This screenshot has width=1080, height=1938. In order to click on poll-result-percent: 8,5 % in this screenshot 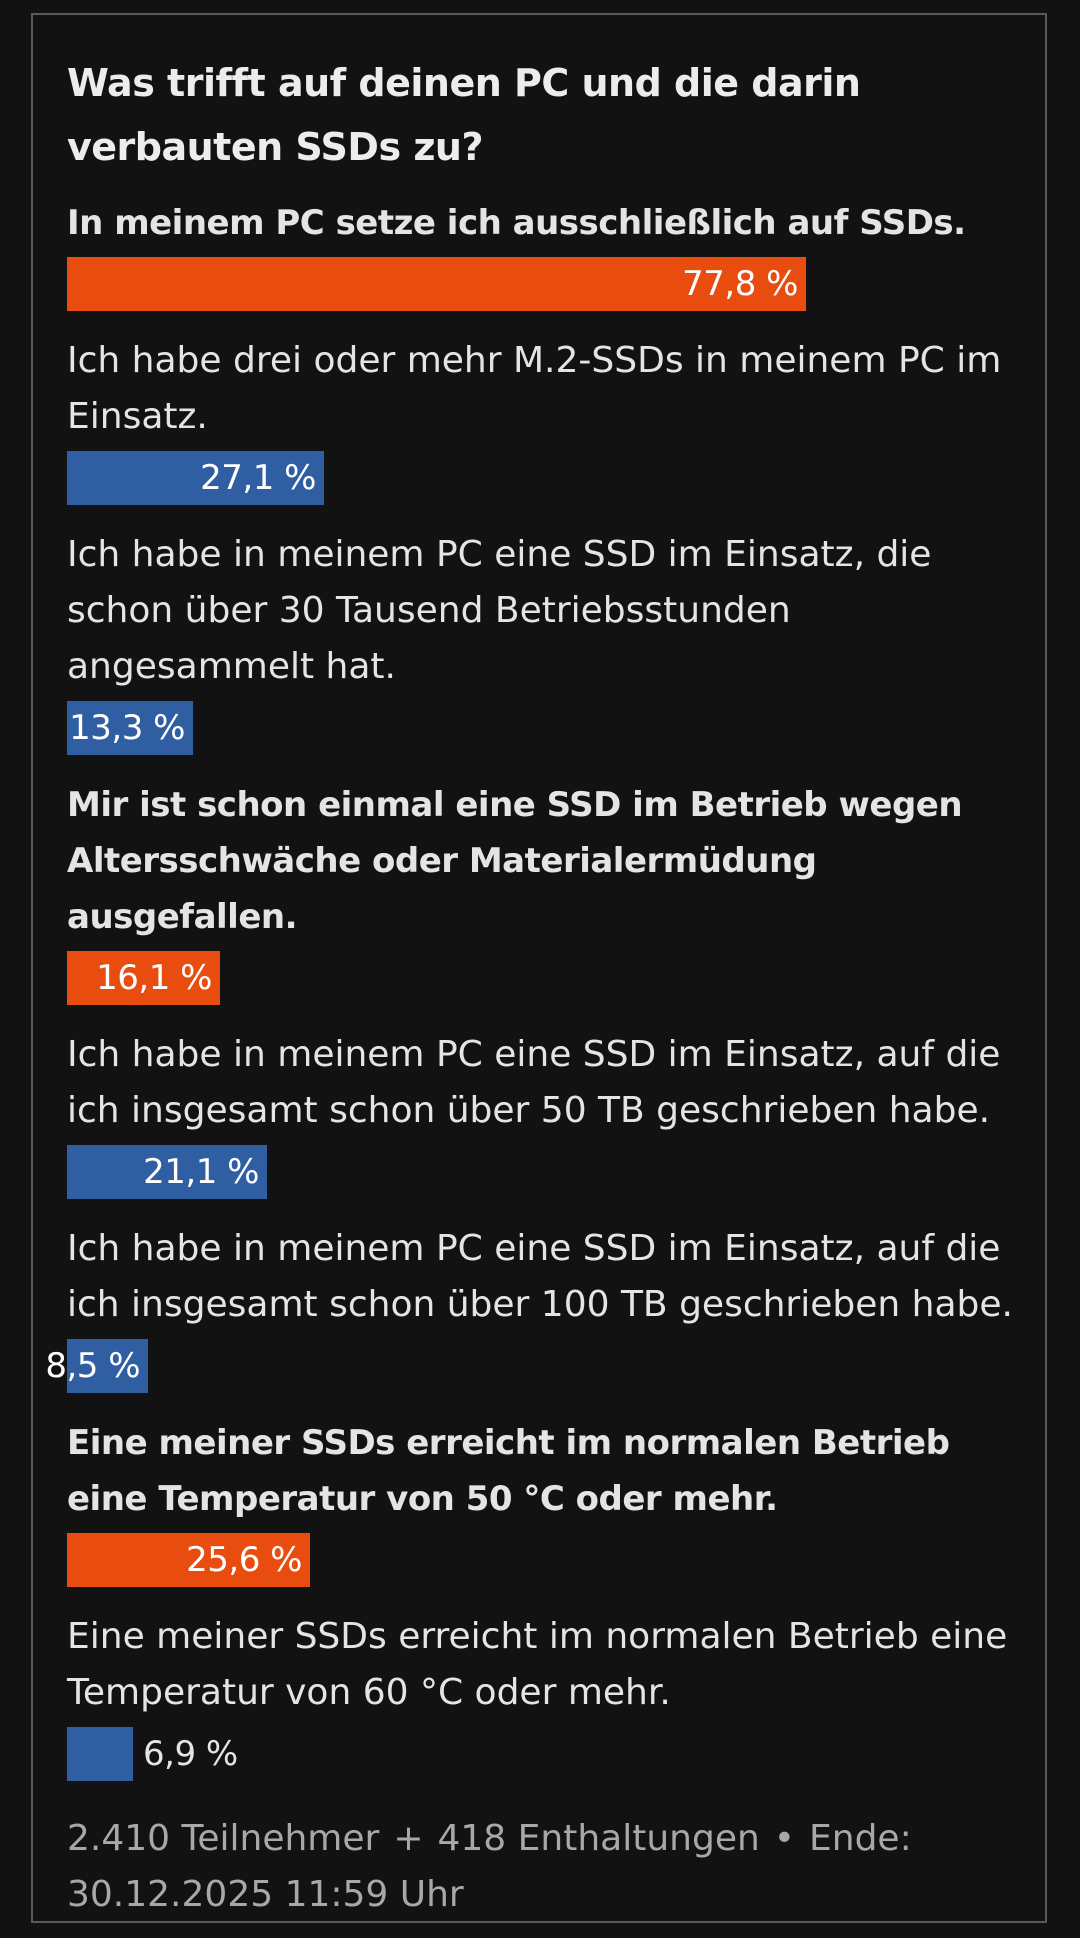, I will do `click(92, 1366)`.